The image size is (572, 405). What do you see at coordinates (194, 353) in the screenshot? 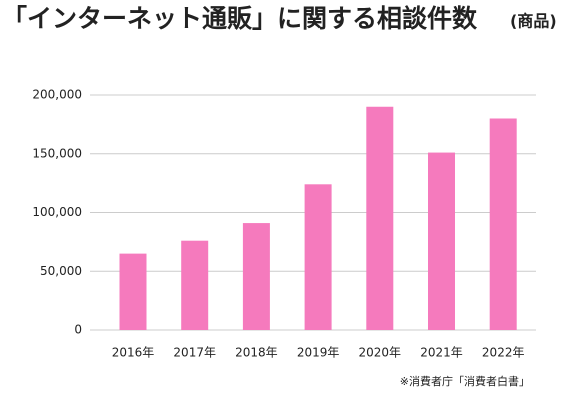
I see `x-tick-label: 2017年` at bounding box center [194, 353].